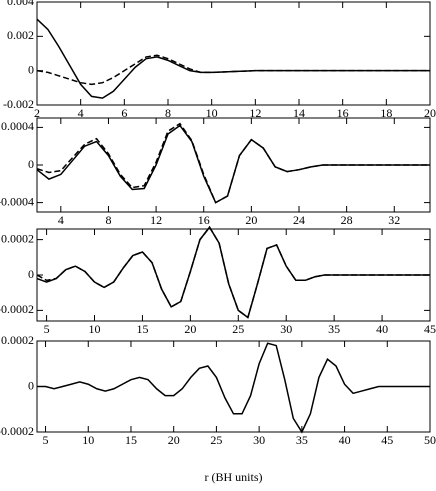 The width and height of the screenshot is (436, 491). I want to click on x-tick-label: 28, so click(347, 220).